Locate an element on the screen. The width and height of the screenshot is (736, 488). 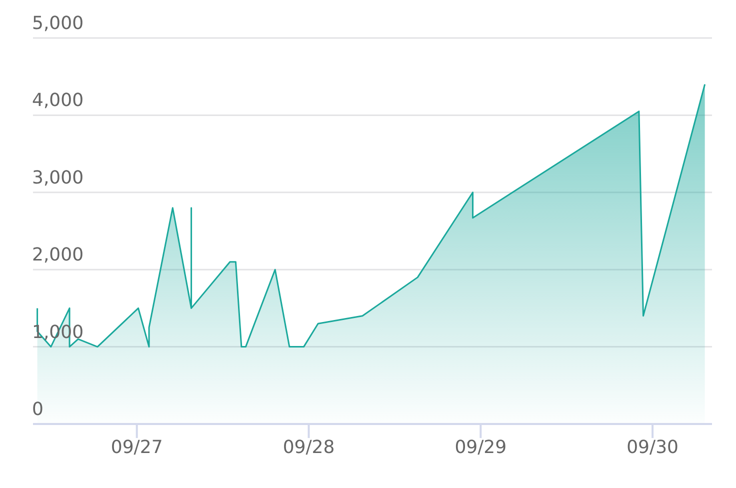
y-tick-label: 0 is located at coordinates (38, 409).